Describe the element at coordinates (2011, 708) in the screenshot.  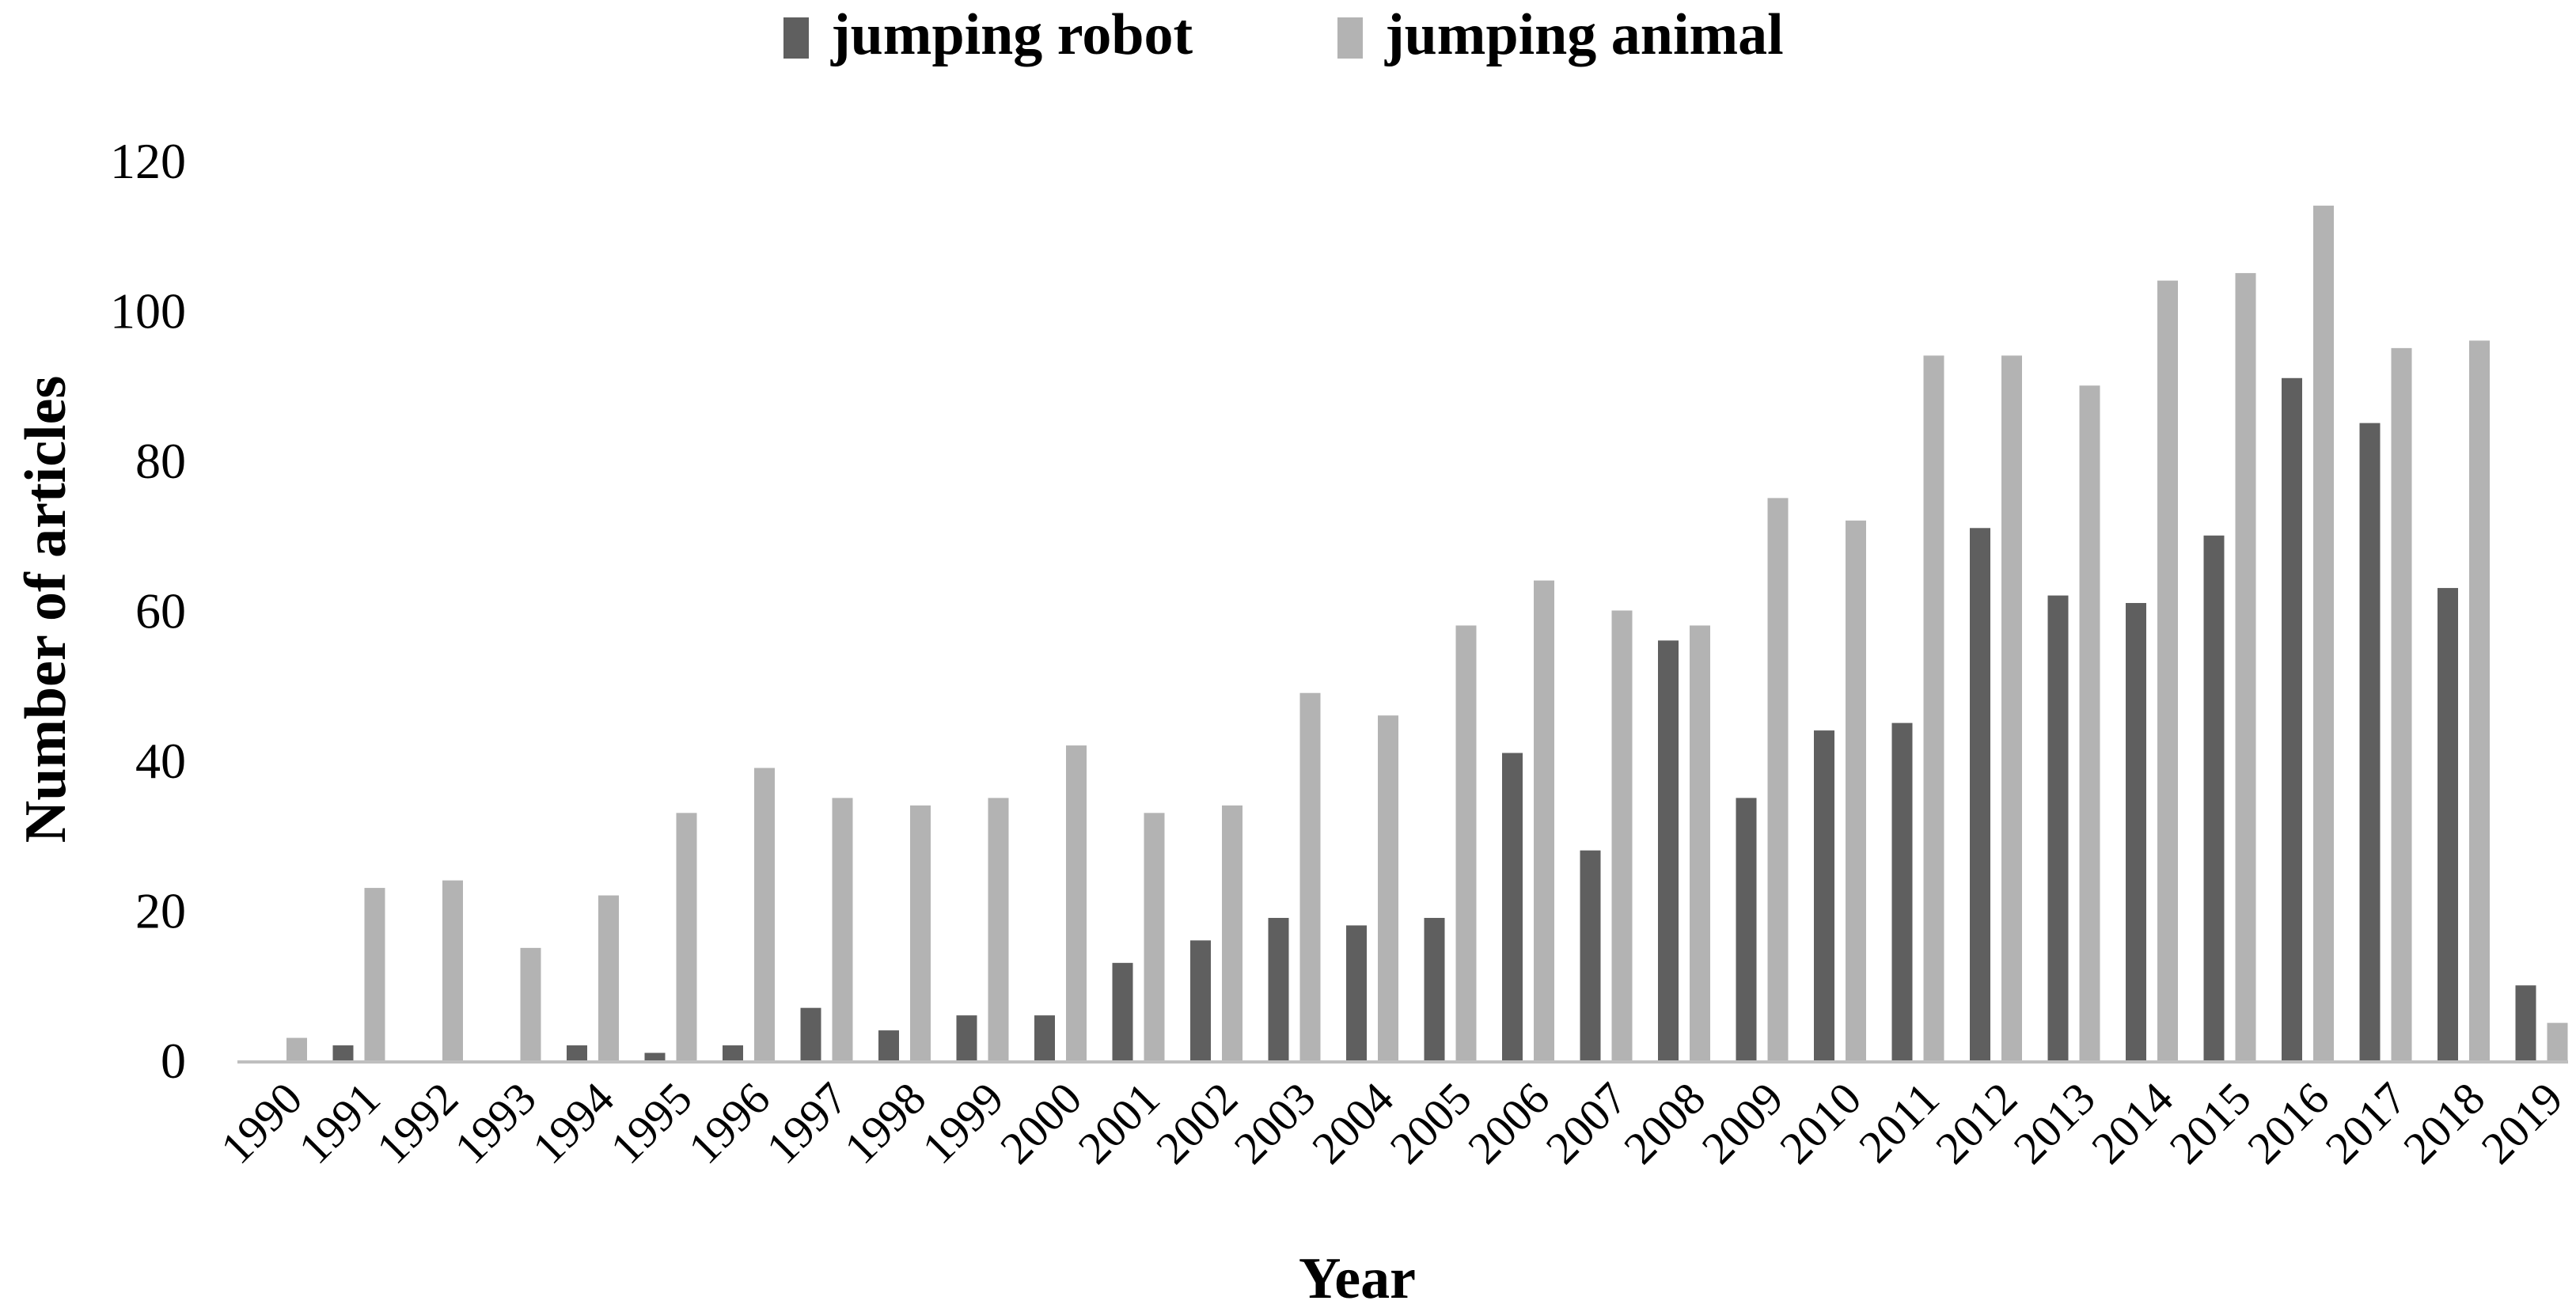
I see `bar-jumping-animal-2012` at that location.